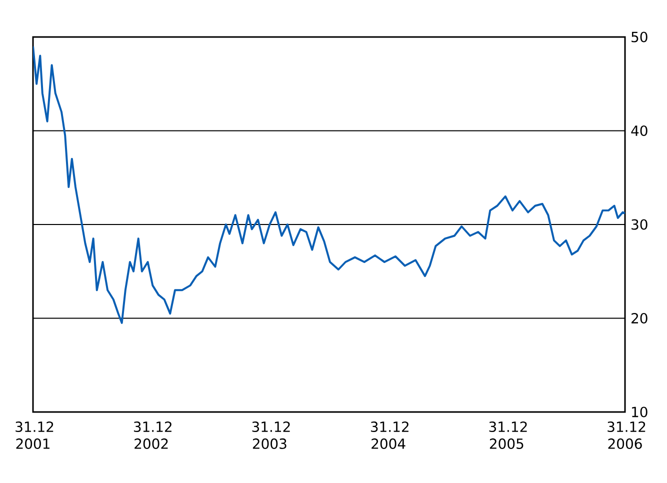 The image size is (667, 483). I want to click on y-tick-label: 30, so click(640, 224).